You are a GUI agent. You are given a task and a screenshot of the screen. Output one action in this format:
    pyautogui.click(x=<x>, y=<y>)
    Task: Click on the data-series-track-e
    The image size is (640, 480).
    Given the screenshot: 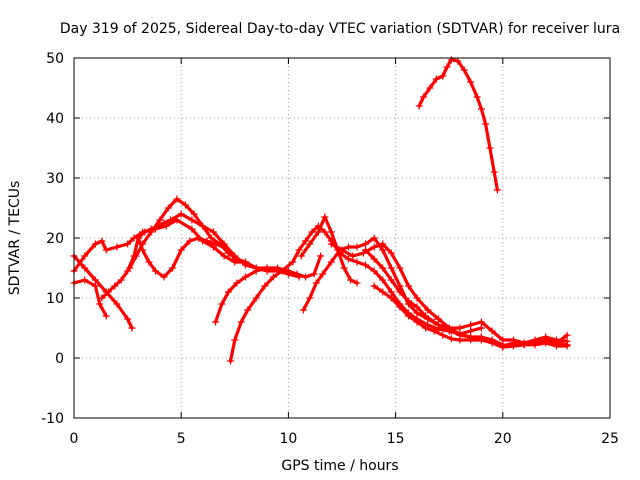 What is the action you would take?
    pyautogui.click(x=187, y=233)
    